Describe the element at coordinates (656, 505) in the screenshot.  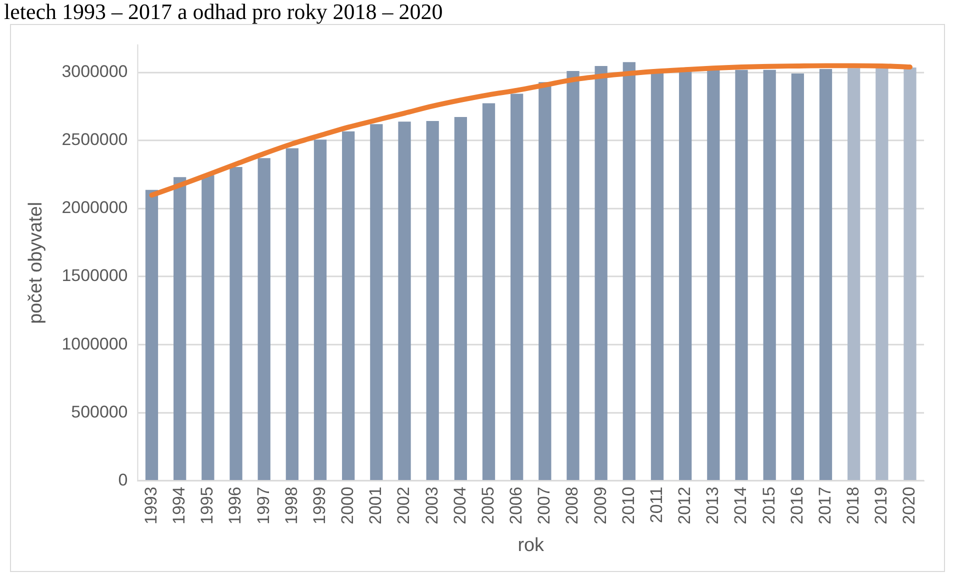
I see `x-tick-label: 2011` at that location.